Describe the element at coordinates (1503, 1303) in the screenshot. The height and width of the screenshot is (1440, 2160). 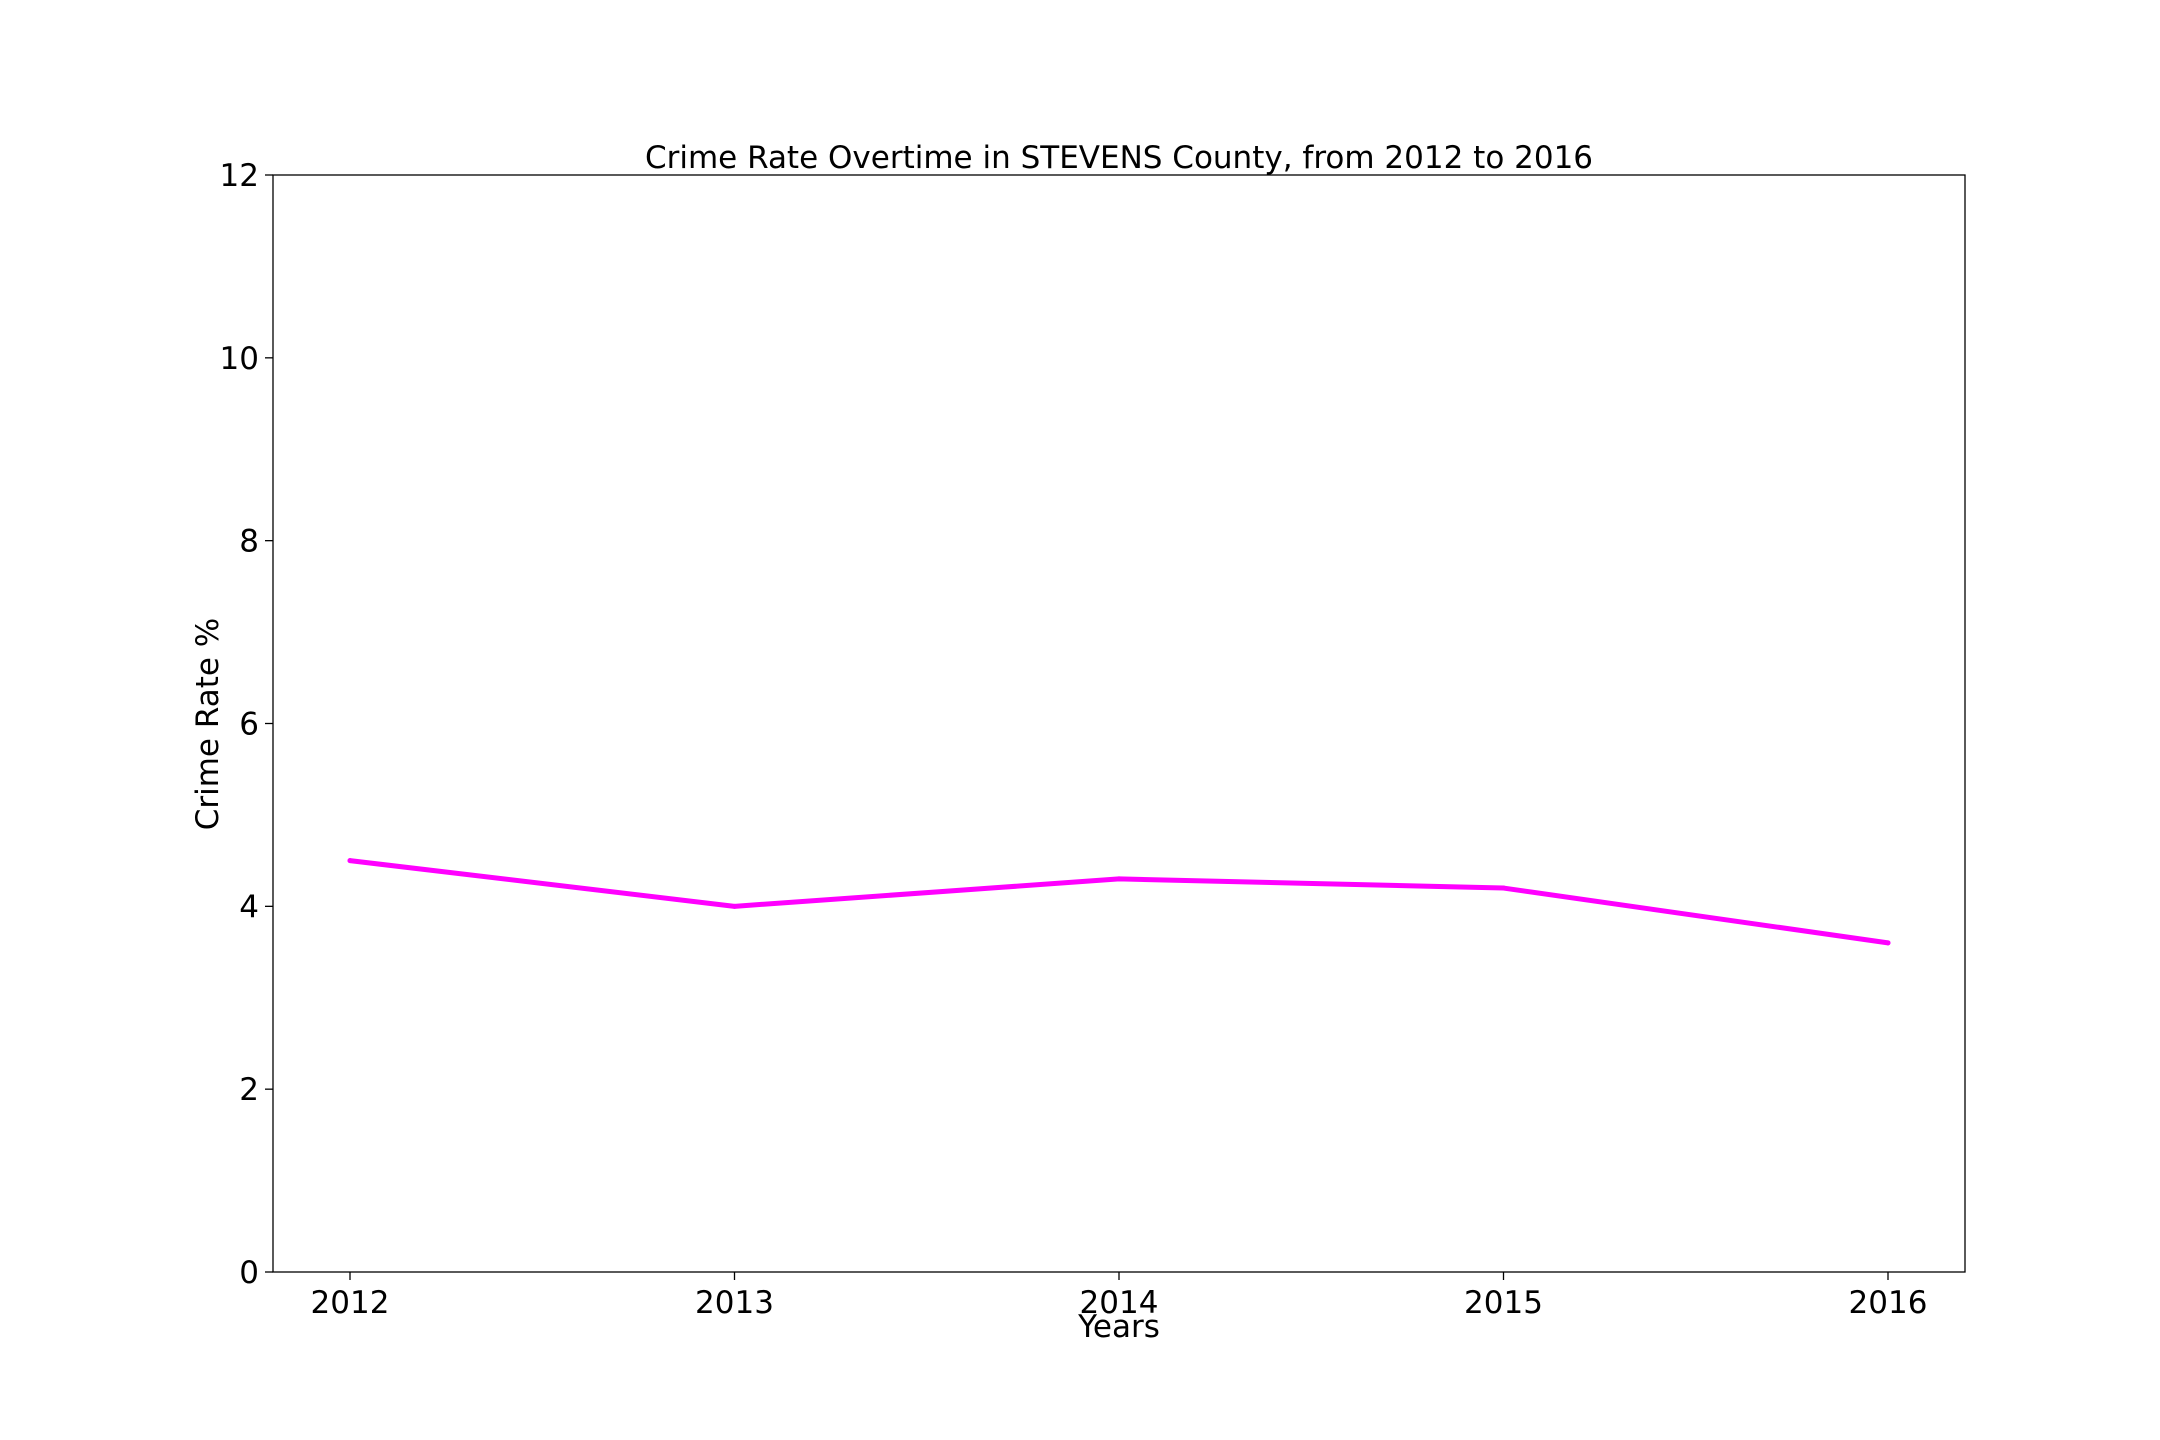
I see `x-tick-label: 2015` at that location.